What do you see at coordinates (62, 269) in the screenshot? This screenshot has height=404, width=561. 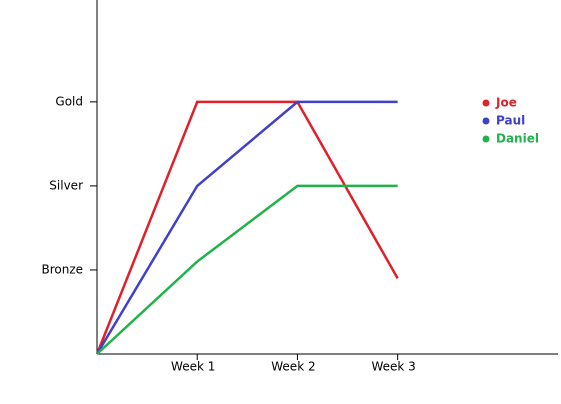 I see `y-tick-label: Bronze` at bounding box center [62, 269].